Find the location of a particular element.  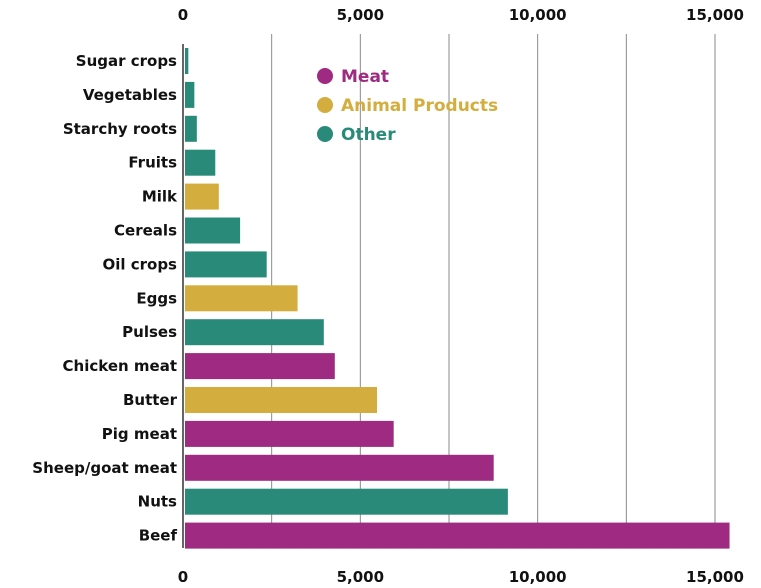

category-label: Sugar crops is located at coordinates (126, 61).